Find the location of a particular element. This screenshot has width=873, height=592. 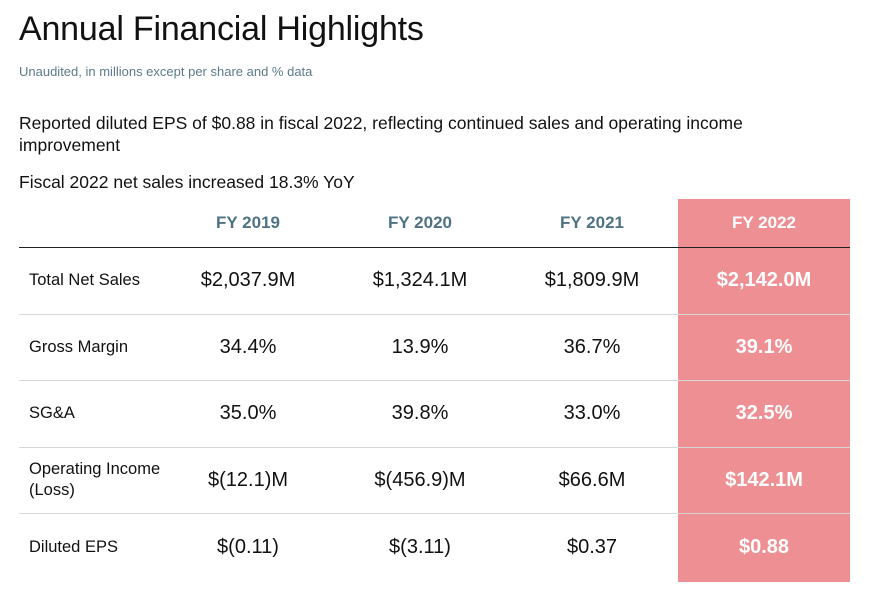

row-label: Operating Income (Loss) is located at coordinates (95, 480).